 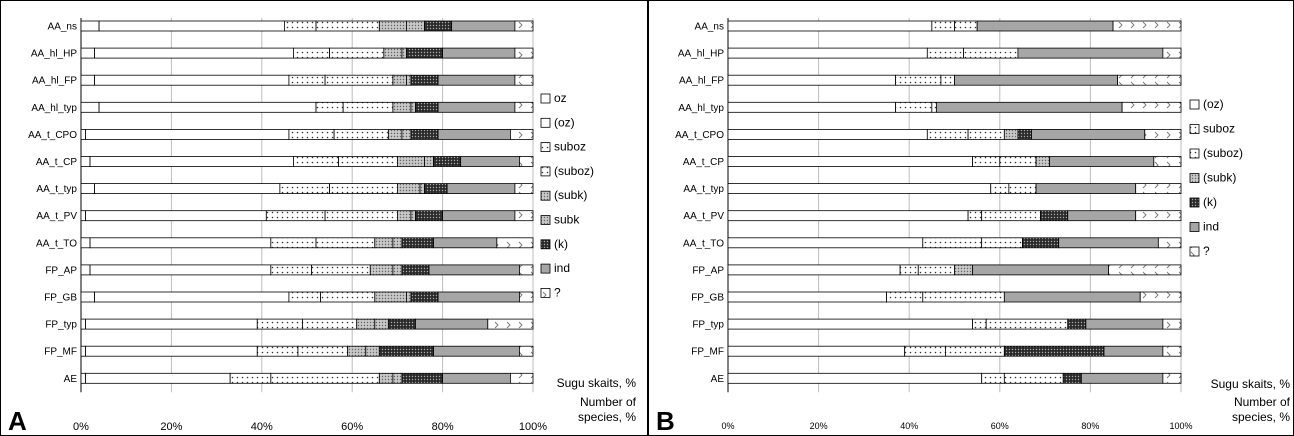 I want to click on bar-segment-aa-t-to-k, so click(x=417, y=243).